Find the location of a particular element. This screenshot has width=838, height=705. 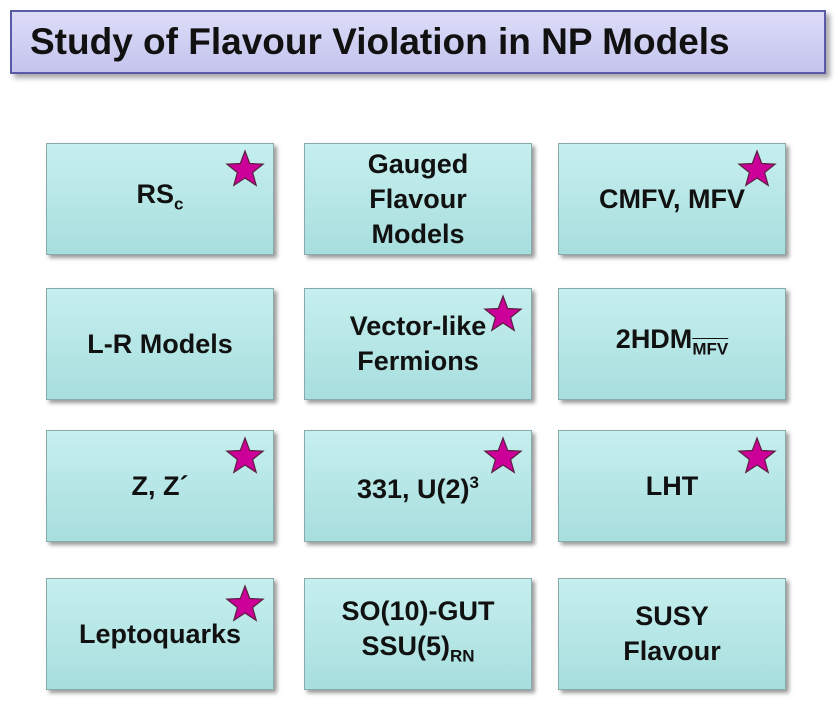

label-text: L-R Models is located at coordinates (160, 343).